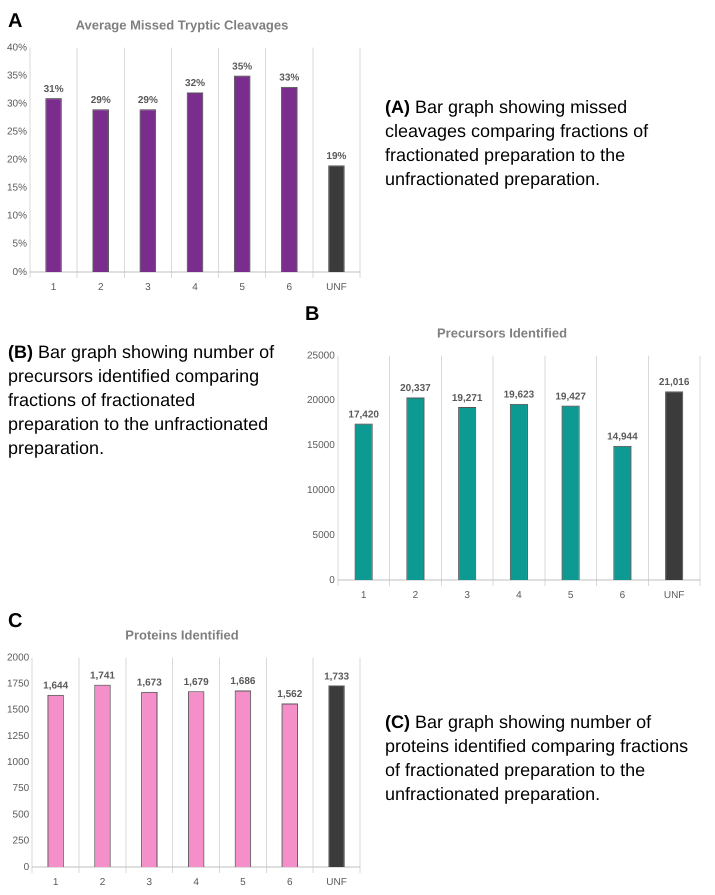  What do you see at coordinates (15, 21) in the screenshot?
I see `text: A` at bounding box center [15, 21].